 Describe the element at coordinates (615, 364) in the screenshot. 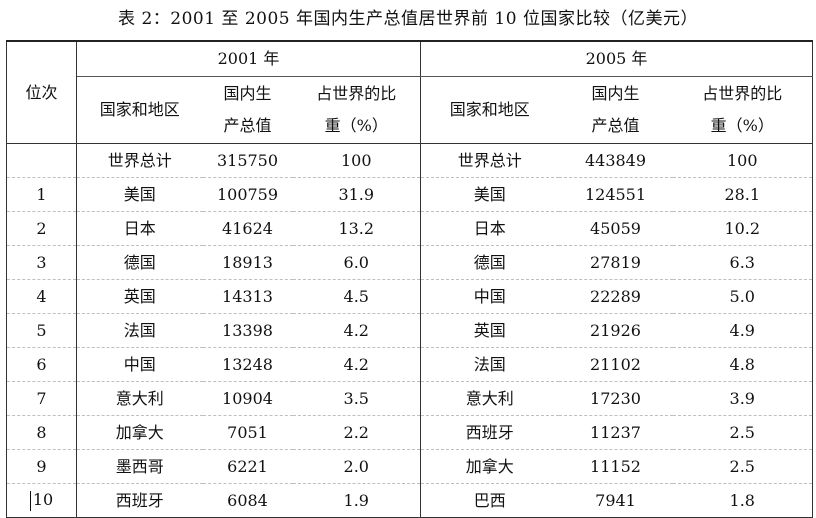

I see `gdp-2005-cell: 21102` at that location.